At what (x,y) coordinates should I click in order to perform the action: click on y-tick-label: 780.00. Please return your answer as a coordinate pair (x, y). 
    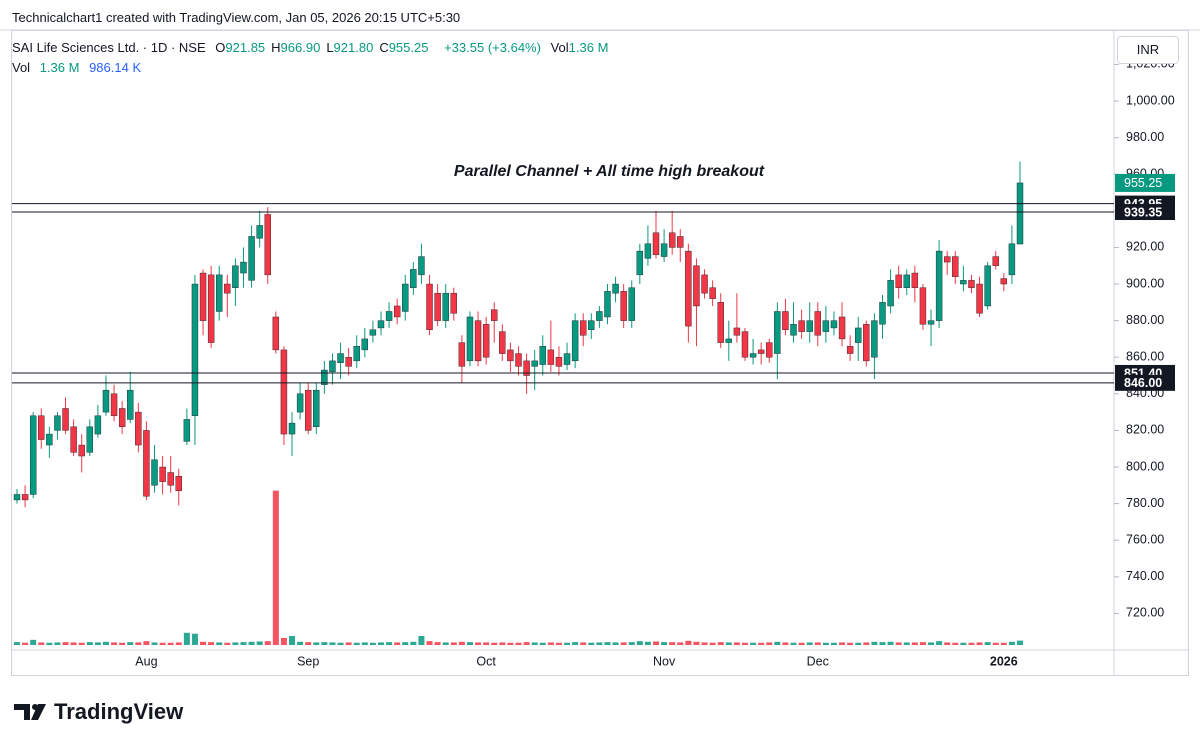
    Looking at the image, I should click on (1145, 503).